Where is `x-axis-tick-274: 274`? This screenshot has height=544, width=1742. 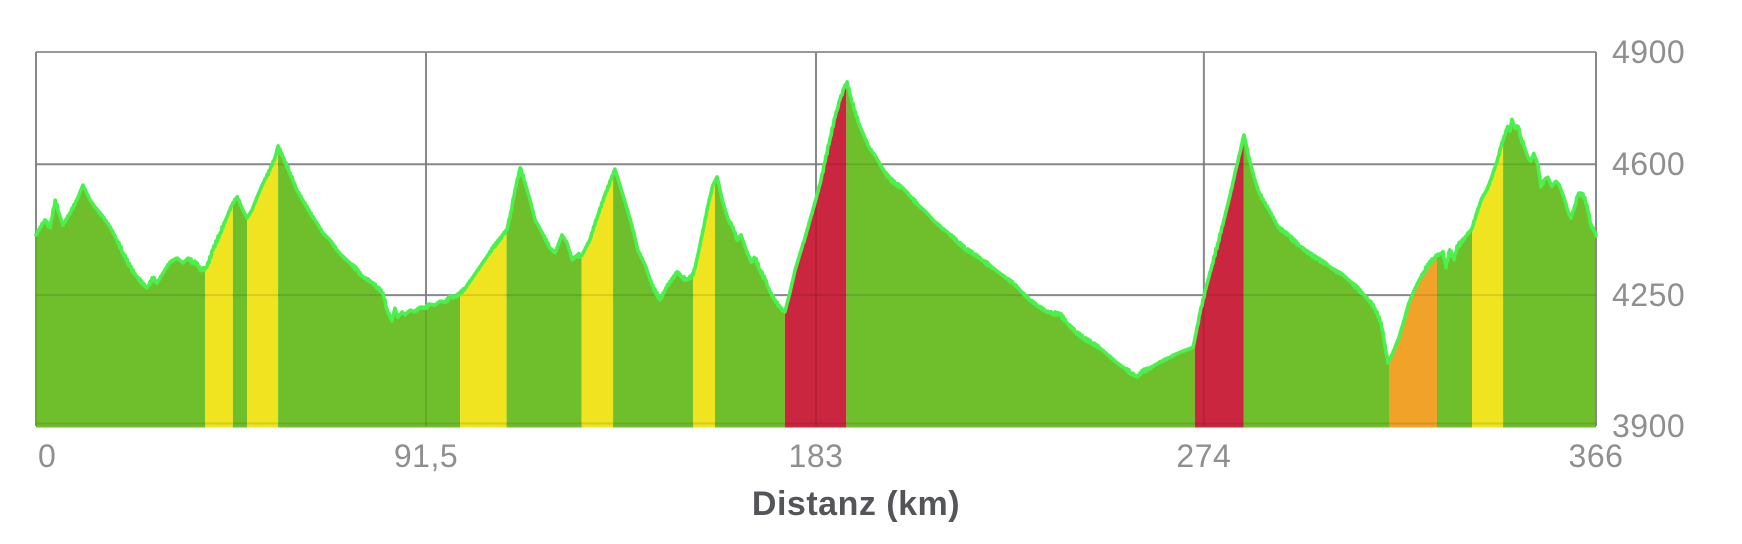 x-axis-tick-274: 274 is located at coordinates (1204, 456).